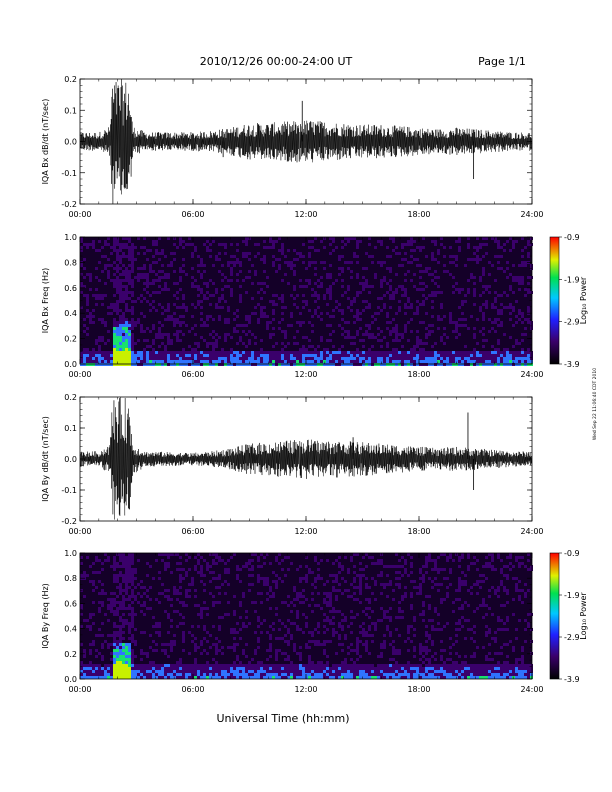 The width and height of the screenshot is (612, 792). Describe the element at coordinates (276, 61) in the screenshot. I see `chart-date-range: 2010/12/26 00:00-24:00 UT` at that location.